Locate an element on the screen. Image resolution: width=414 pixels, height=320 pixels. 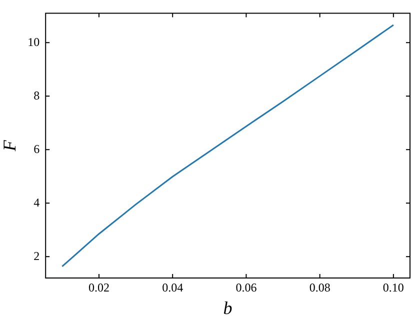
x-tick-label: 0.06 is located at coordinates (246, 287).